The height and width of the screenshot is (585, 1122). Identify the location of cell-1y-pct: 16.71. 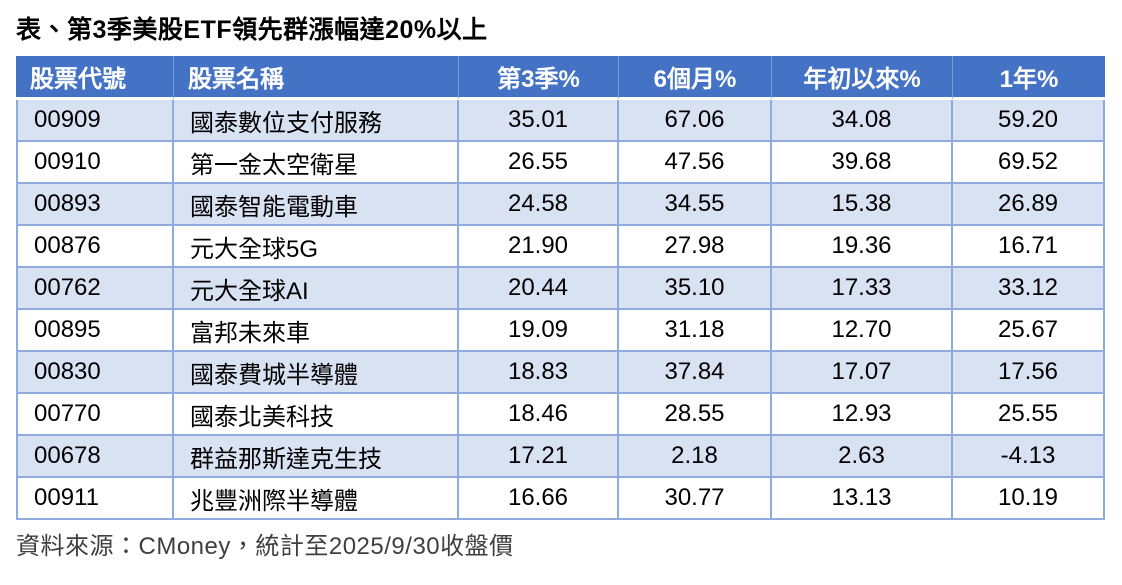
(1029, 247).